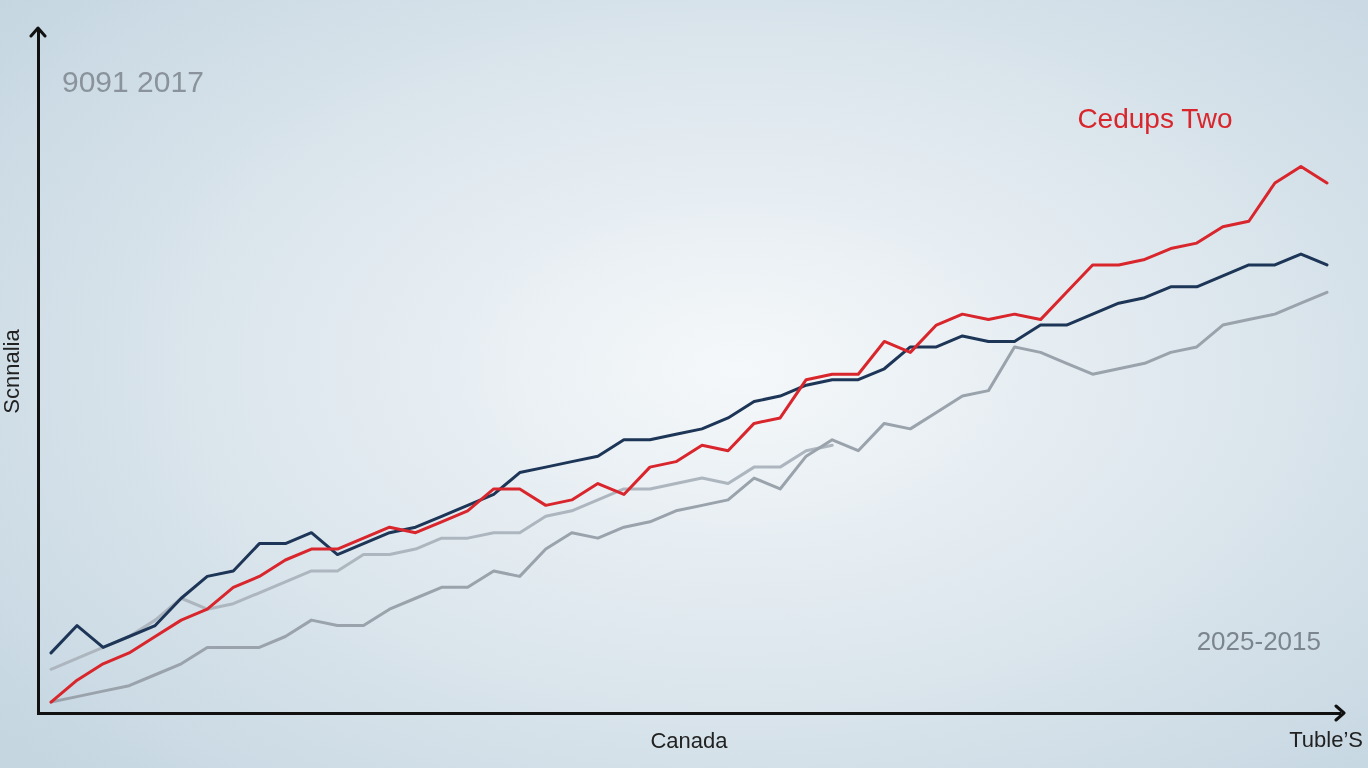  I want to click on text: 9091 2017, so click(133, 82).